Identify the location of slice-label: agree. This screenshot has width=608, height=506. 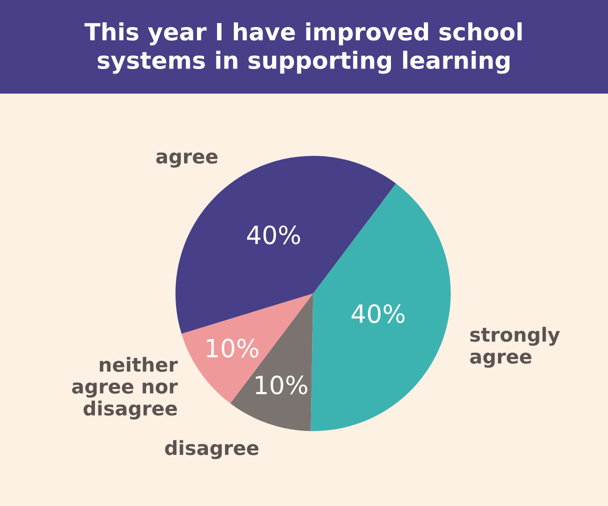
(187, 160).